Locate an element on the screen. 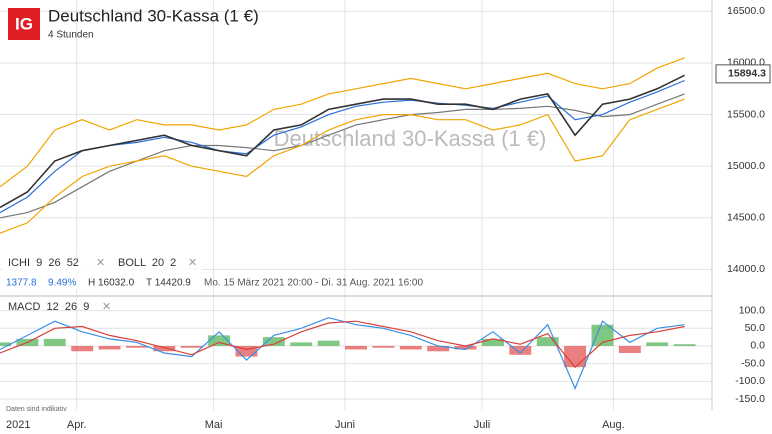  indicator-label: BOLL 20 2 is located at coordinates (147, 263).